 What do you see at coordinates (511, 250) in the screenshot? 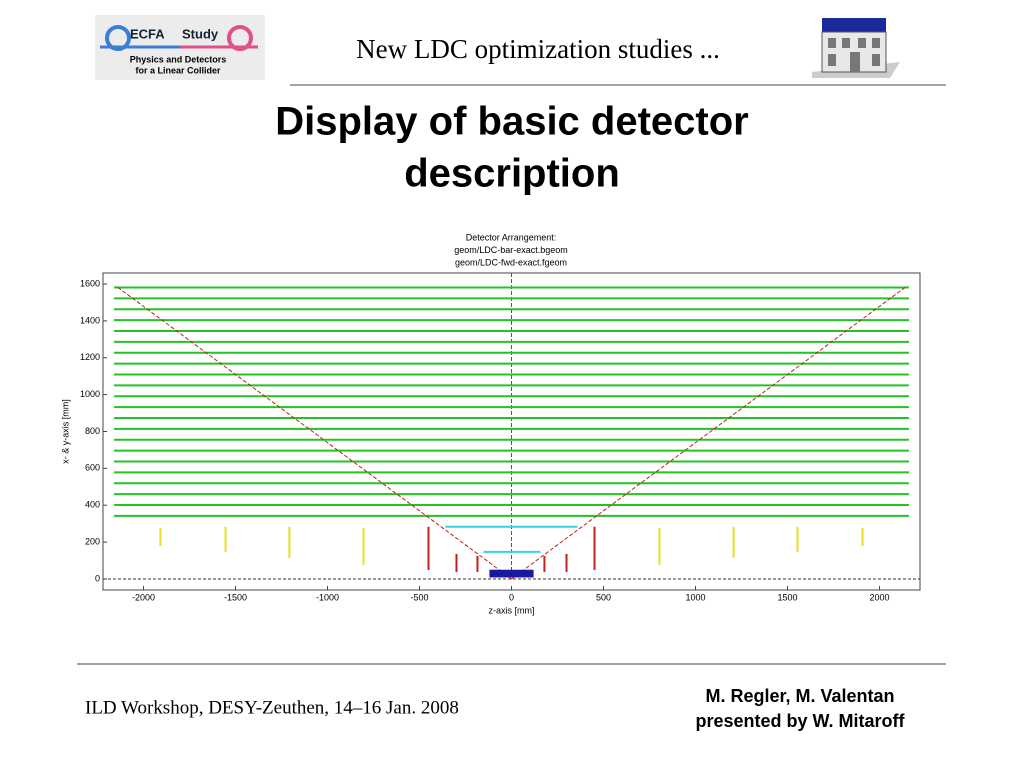
I see `chart-title: geom/LDC-bar-exact.bgeom` at bounding box center [511, 250].